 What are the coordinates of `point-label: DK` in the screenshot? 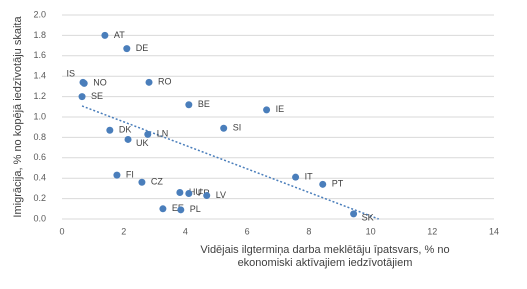 It's located at (125, 130).